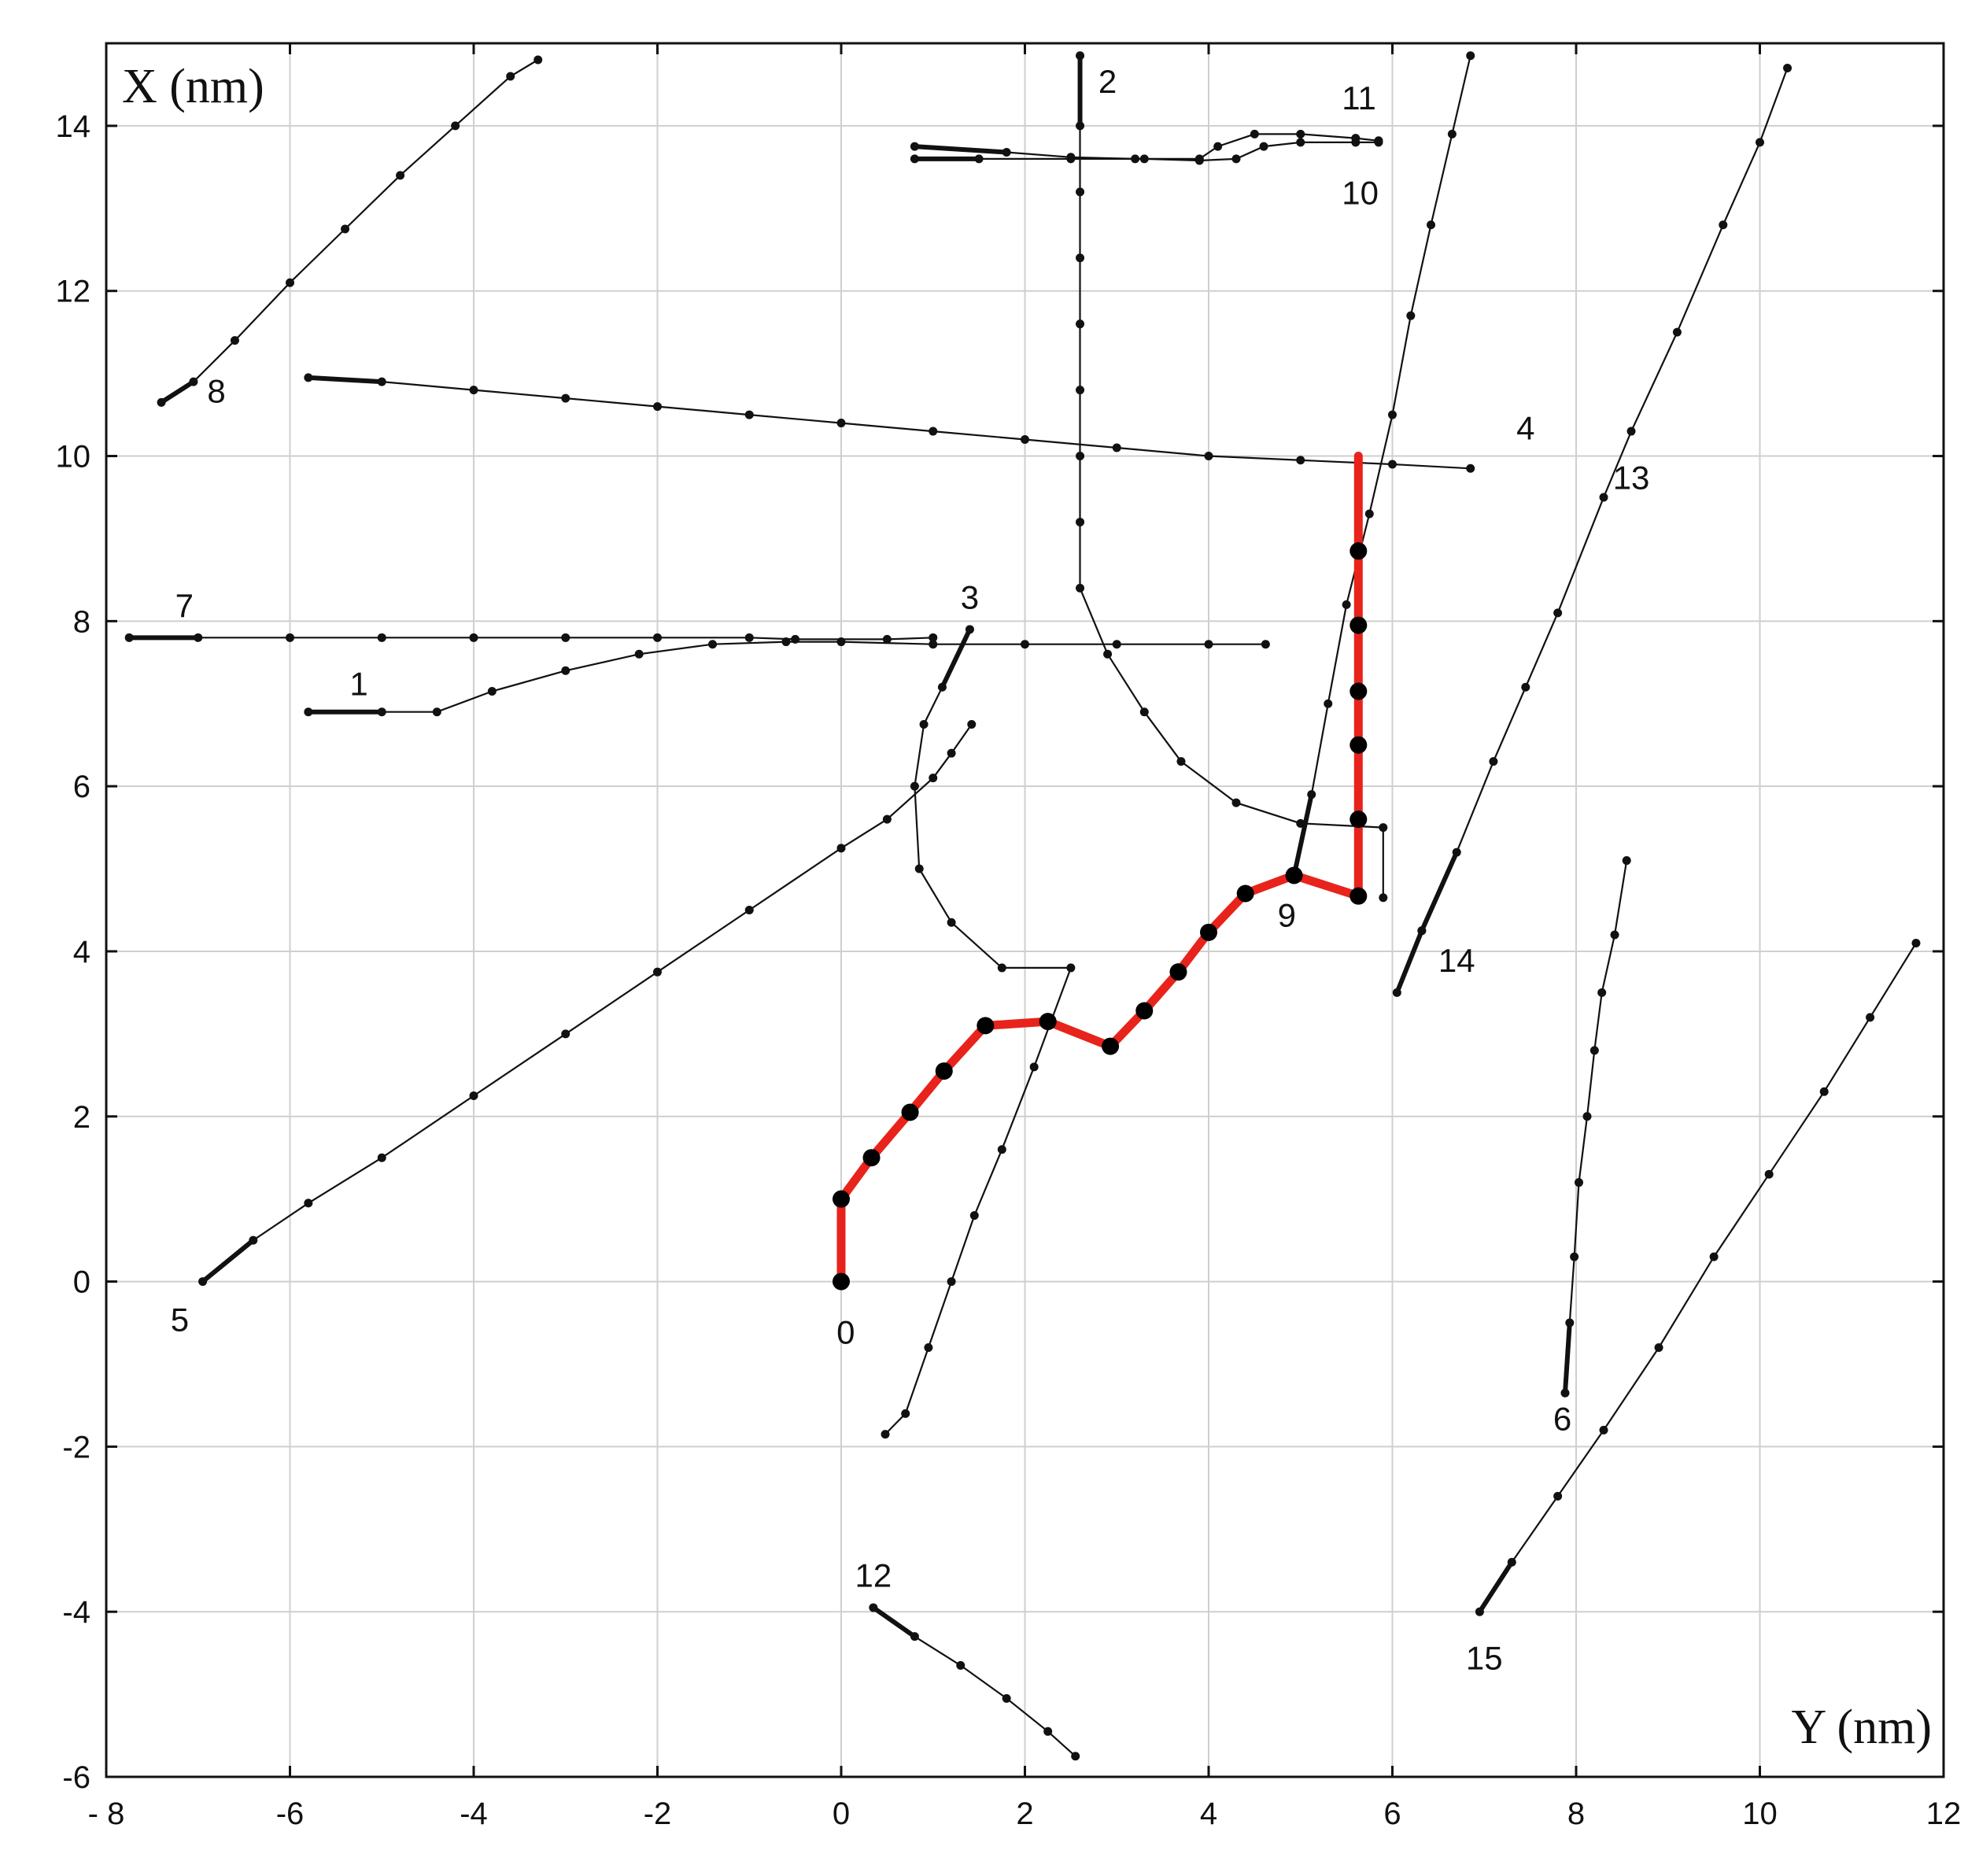  Describe the element at coordinates (1631, 477) in the screenshot. I see `traj-label-13: 13` at that location.